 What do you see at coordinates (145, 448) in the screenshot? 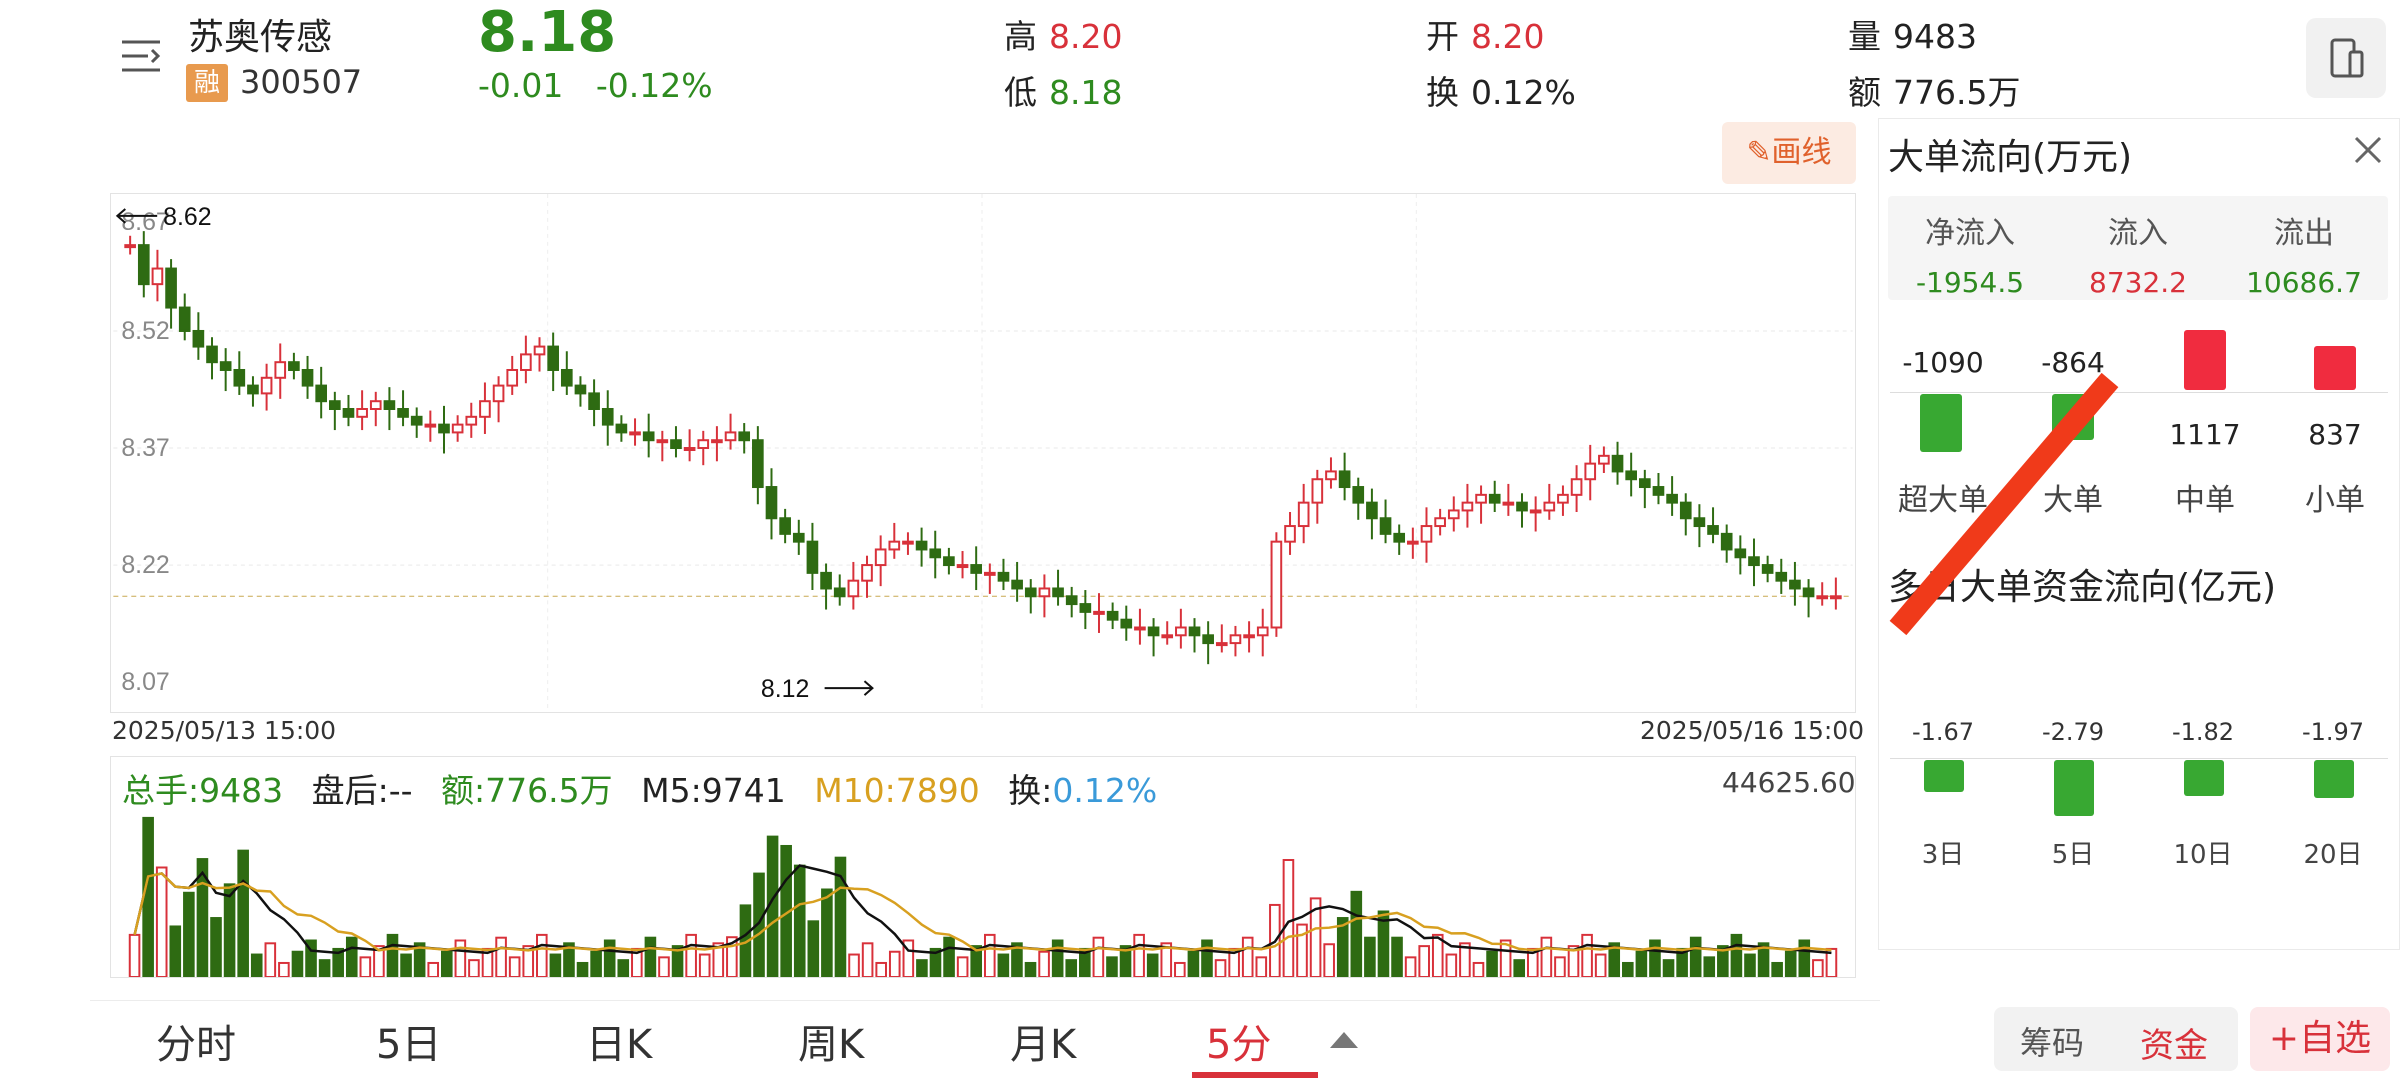
I see `y-axis-label: 8.37` at bounding box center [145, 448].